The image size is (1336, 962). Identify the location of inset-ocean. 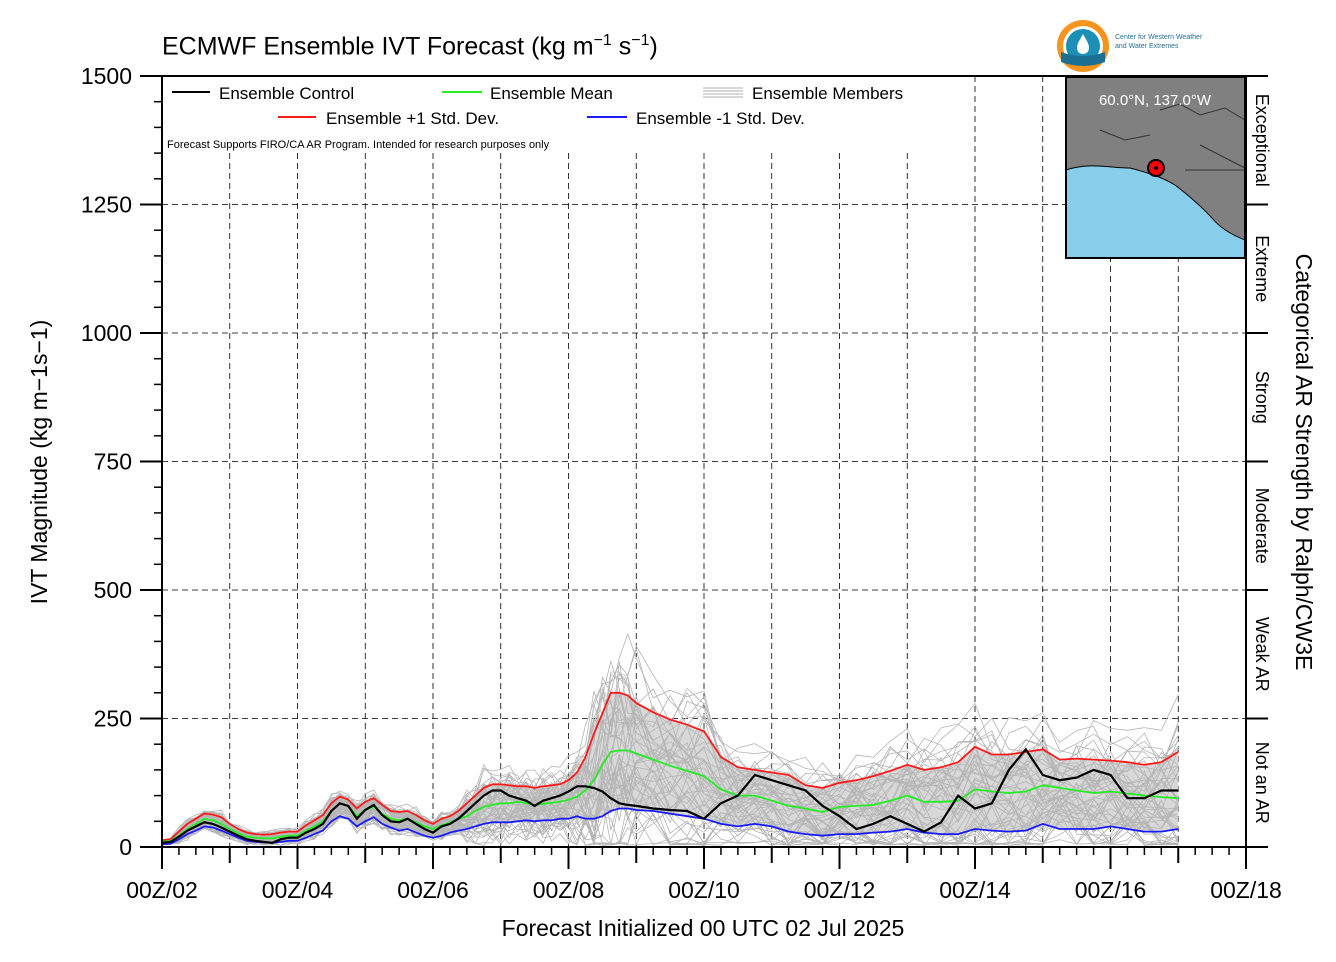
(1155, 212).